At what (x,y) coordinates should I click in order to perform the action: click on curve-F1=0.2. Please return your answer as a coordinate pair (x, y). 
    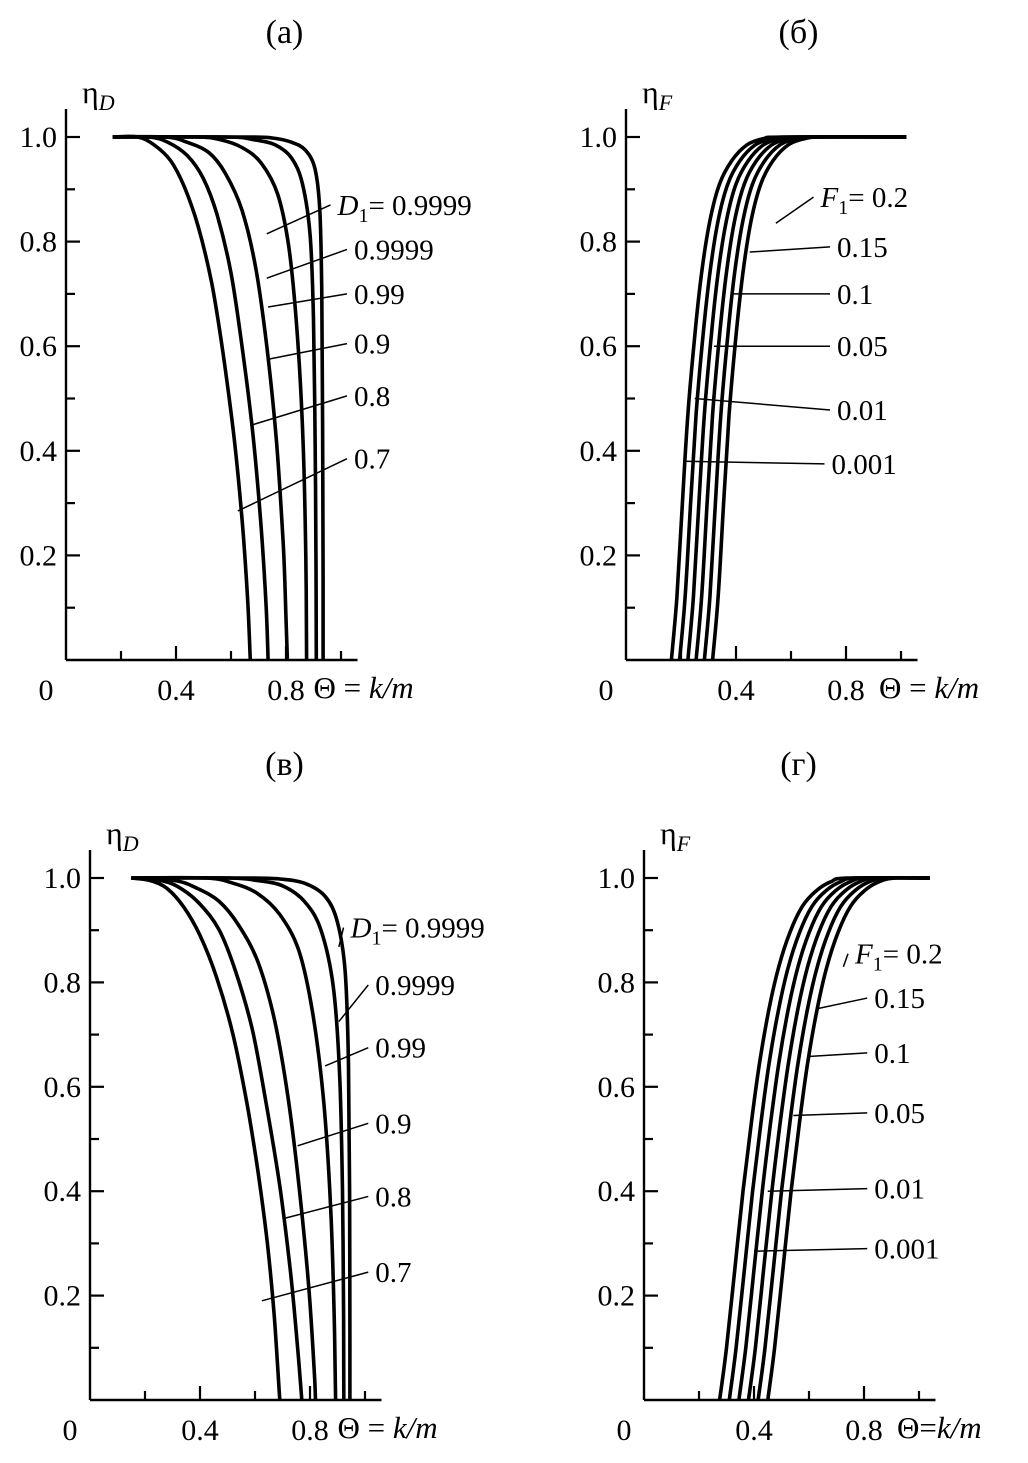
    Looking at the image, I should click on (848, 1138).